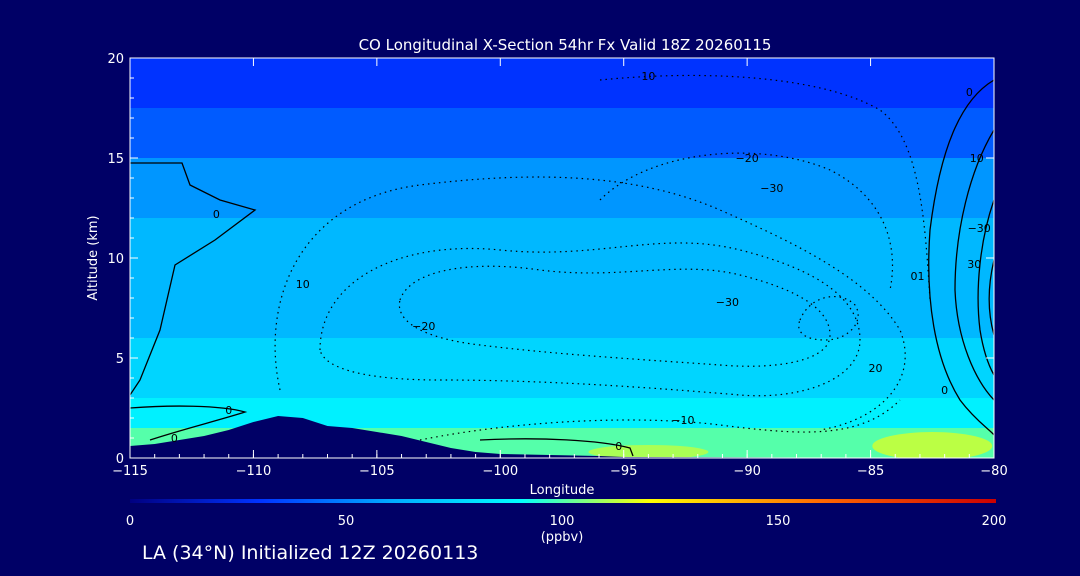 The height and width of the screenshot is (576, 1080). I want to click on x-tick-label: −110, so click(254, 471).